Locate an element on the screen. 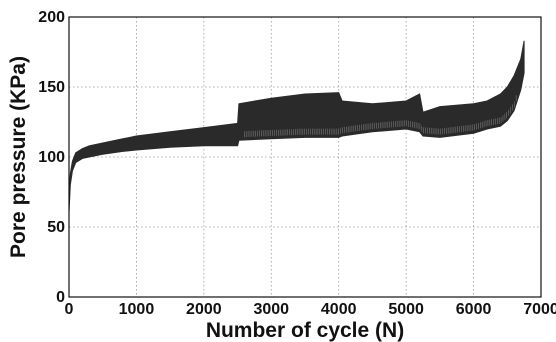  y-tick-label: 0 is located at coordinates (60, 297).